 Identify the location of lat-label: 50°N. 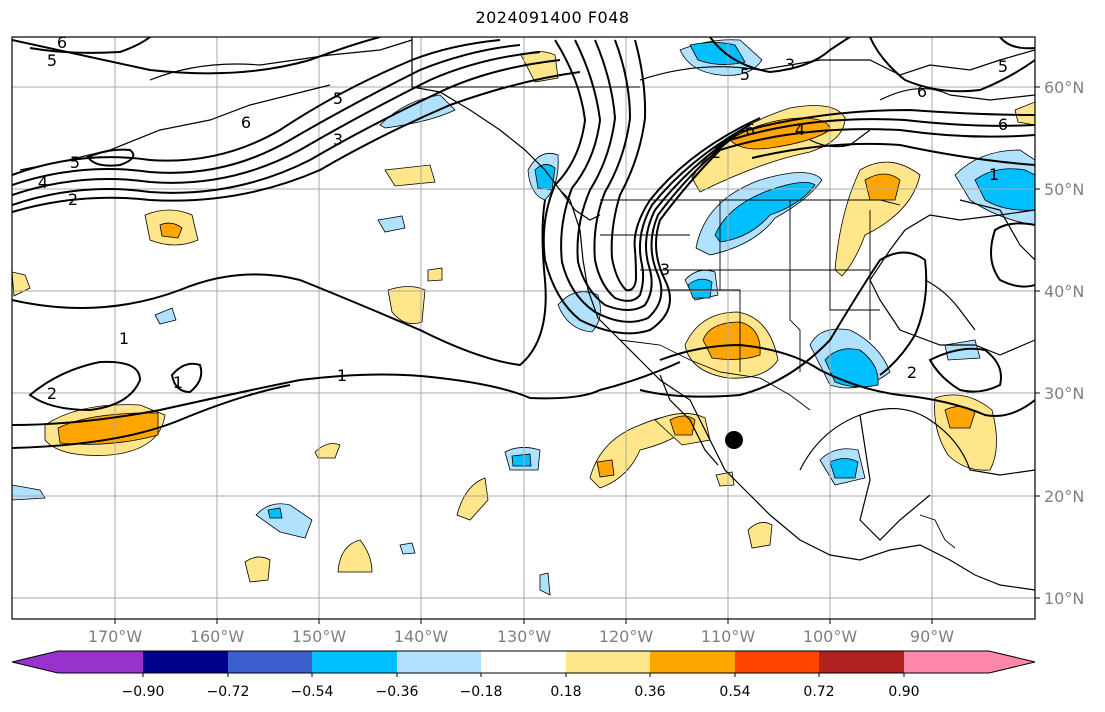
(1064, 189).